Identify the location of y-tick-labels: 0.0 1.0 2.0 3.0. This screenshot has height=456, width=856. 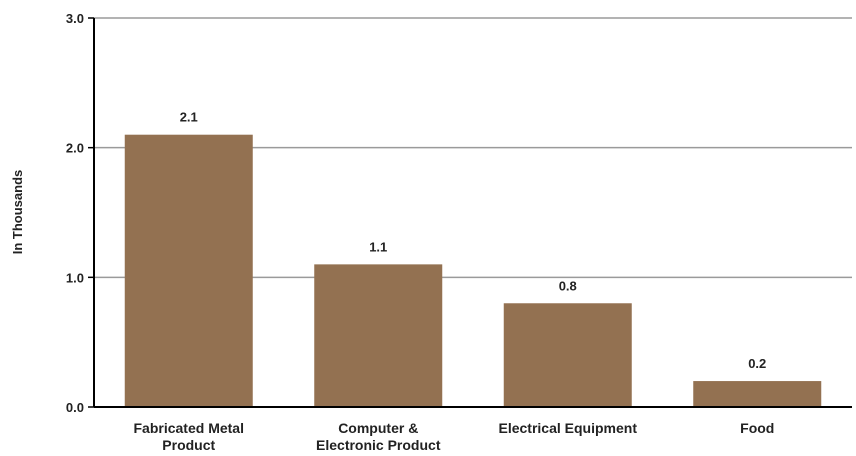
(75, 213).